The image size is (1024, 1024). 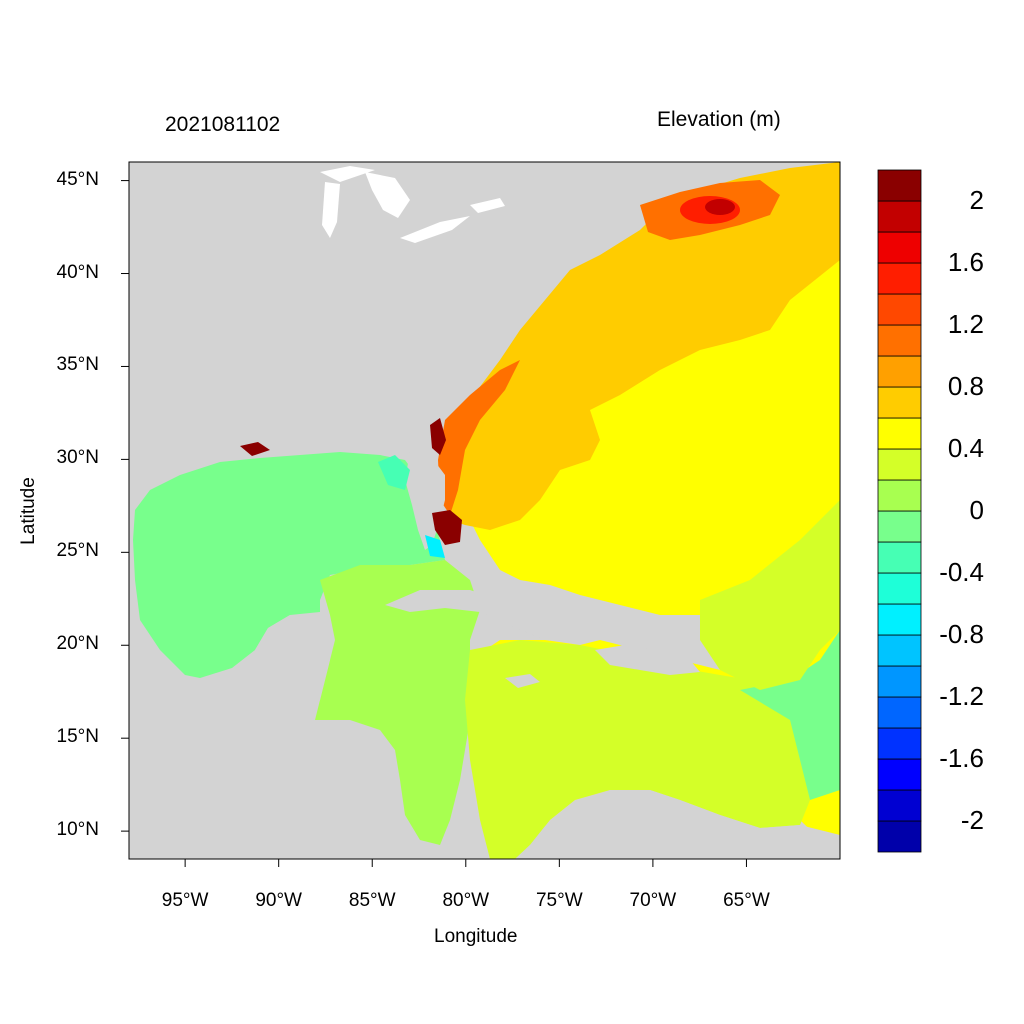 I want to click on y-tick-label: 35°N, so click(x=77, y=365).